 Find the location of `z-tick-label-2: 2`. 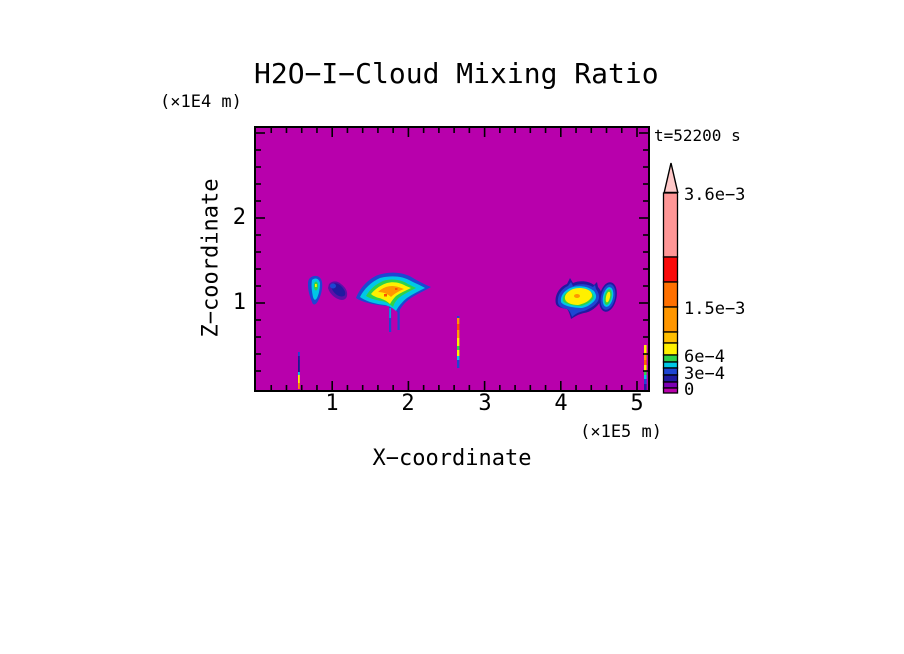

z-tick-label-2: 2 is located at coordinates (239, 217).